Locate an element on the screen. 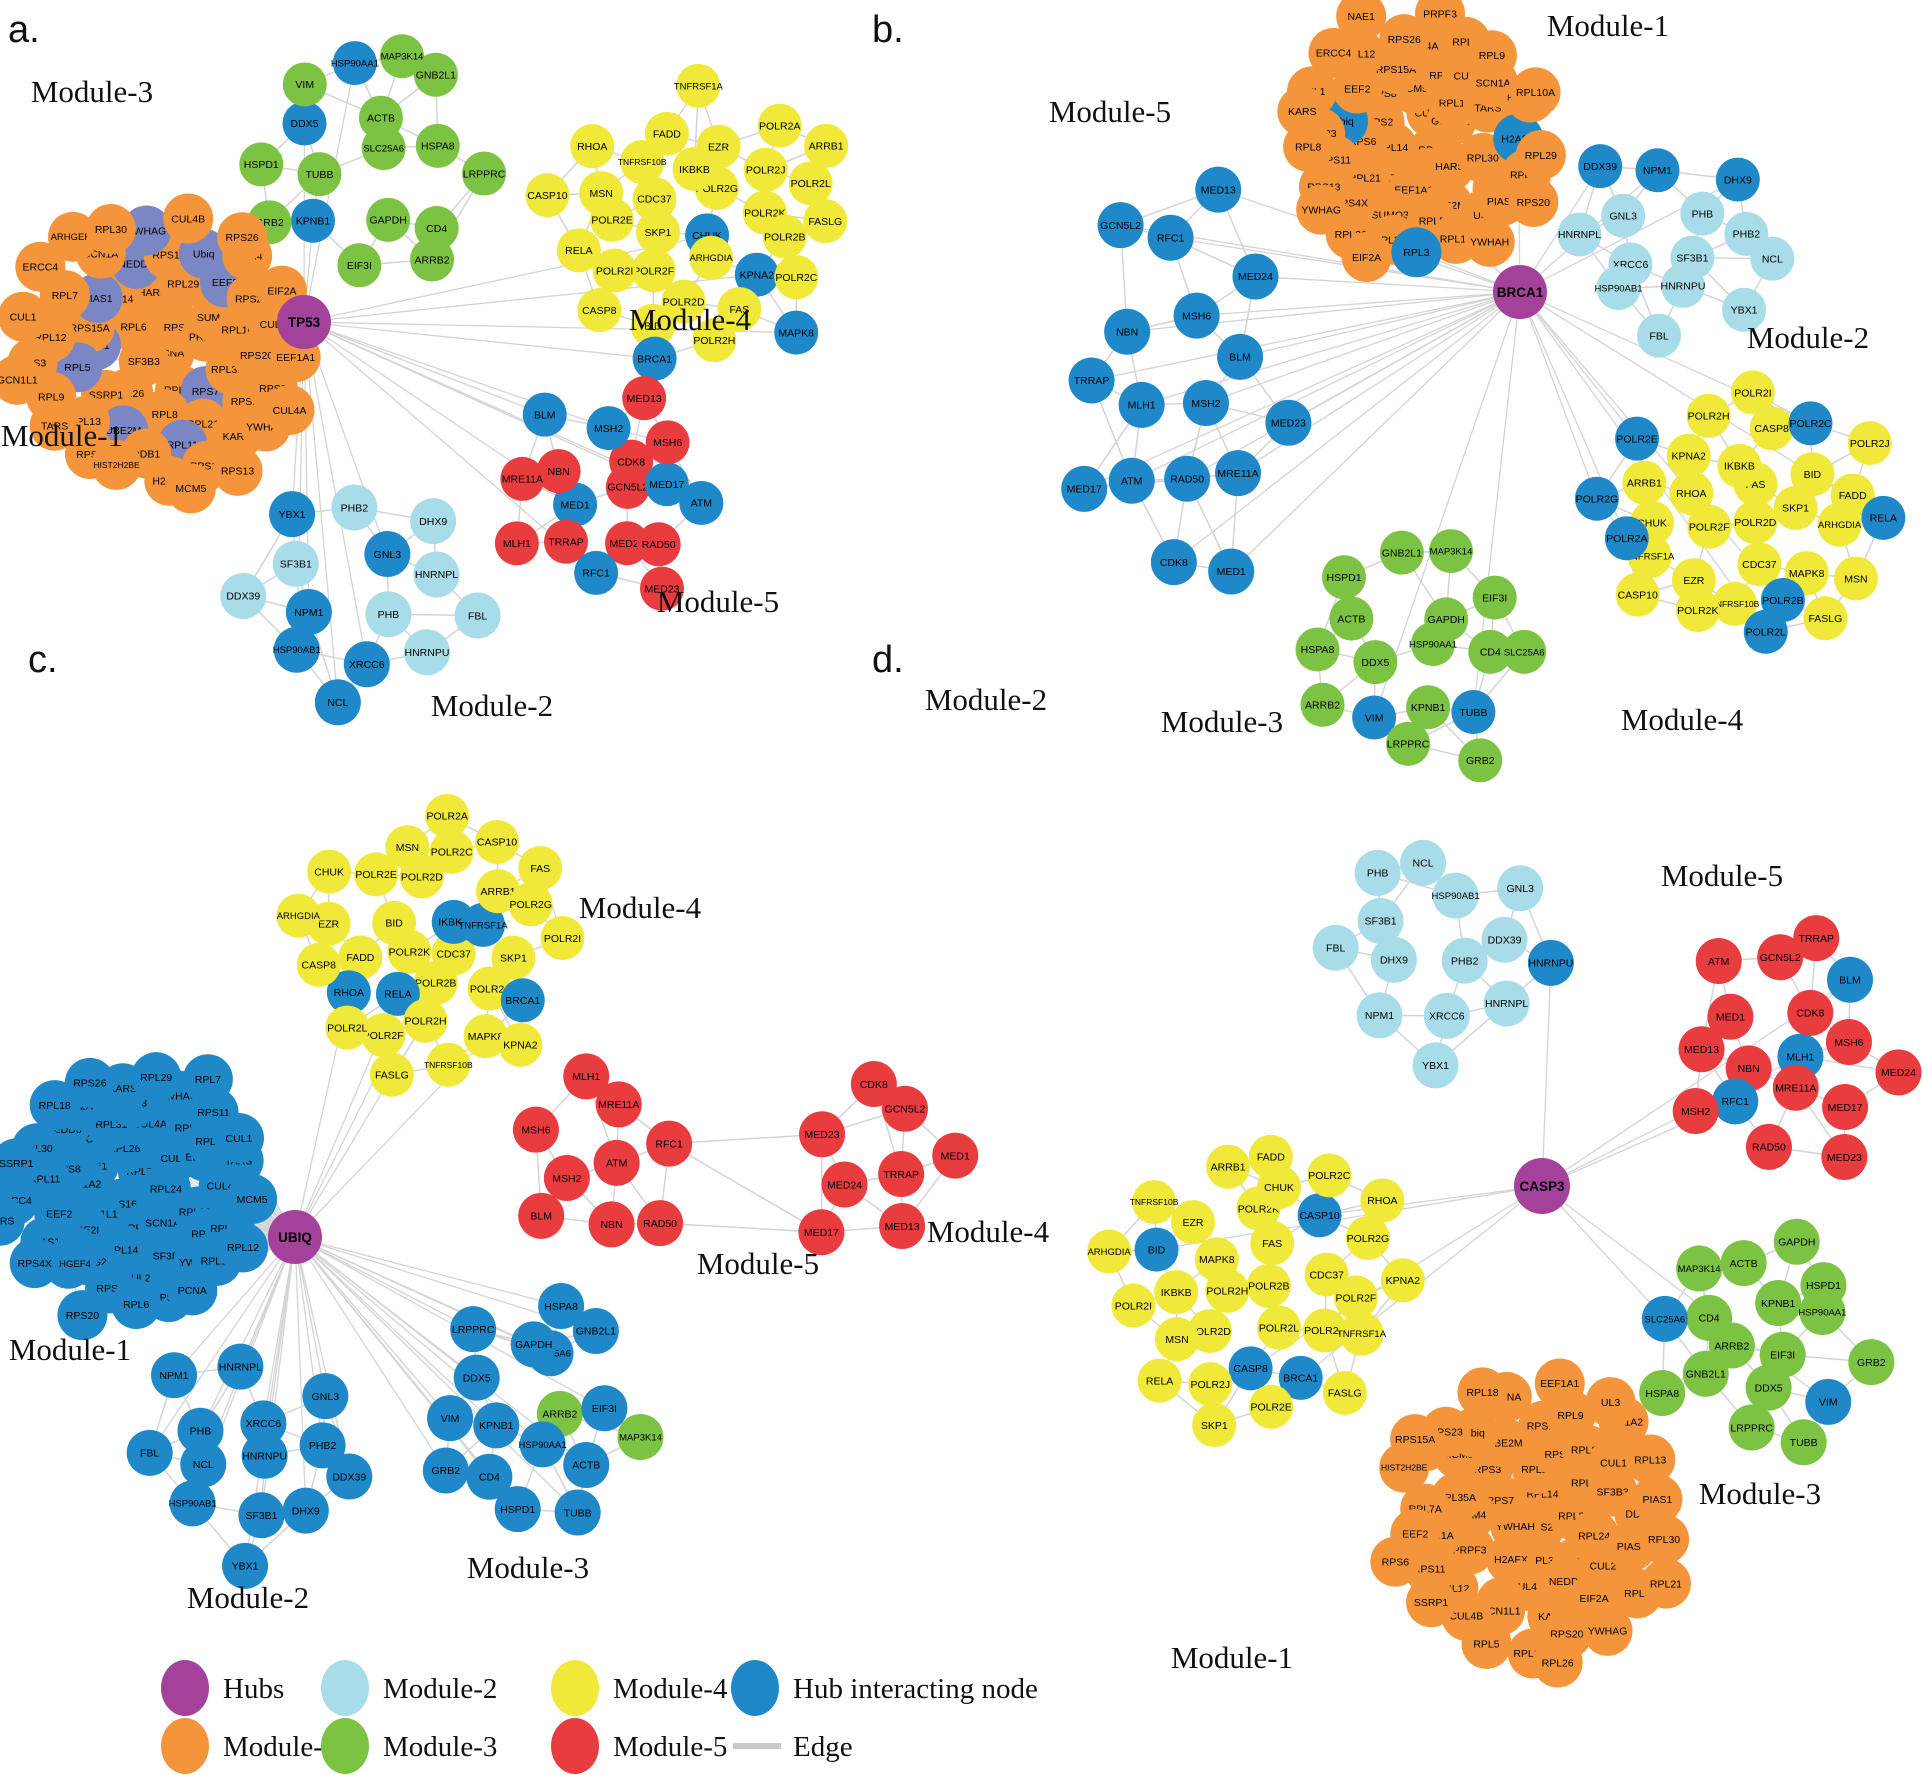 This screenshot has width=1923, height=1775. node-circle-BLM is located at coordinates (541, 1215).